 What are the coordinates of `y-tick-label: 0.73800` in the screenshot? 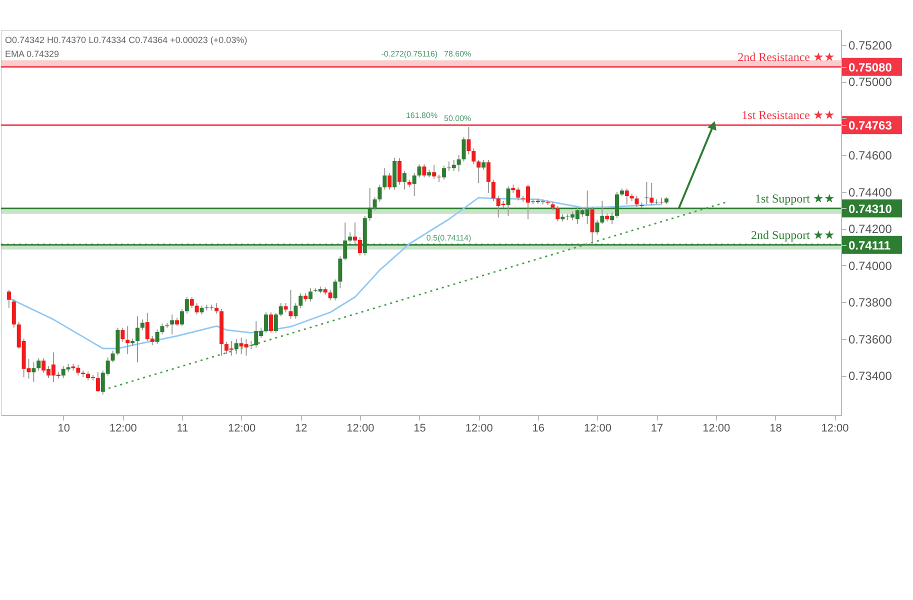 It's located at (870, 303).